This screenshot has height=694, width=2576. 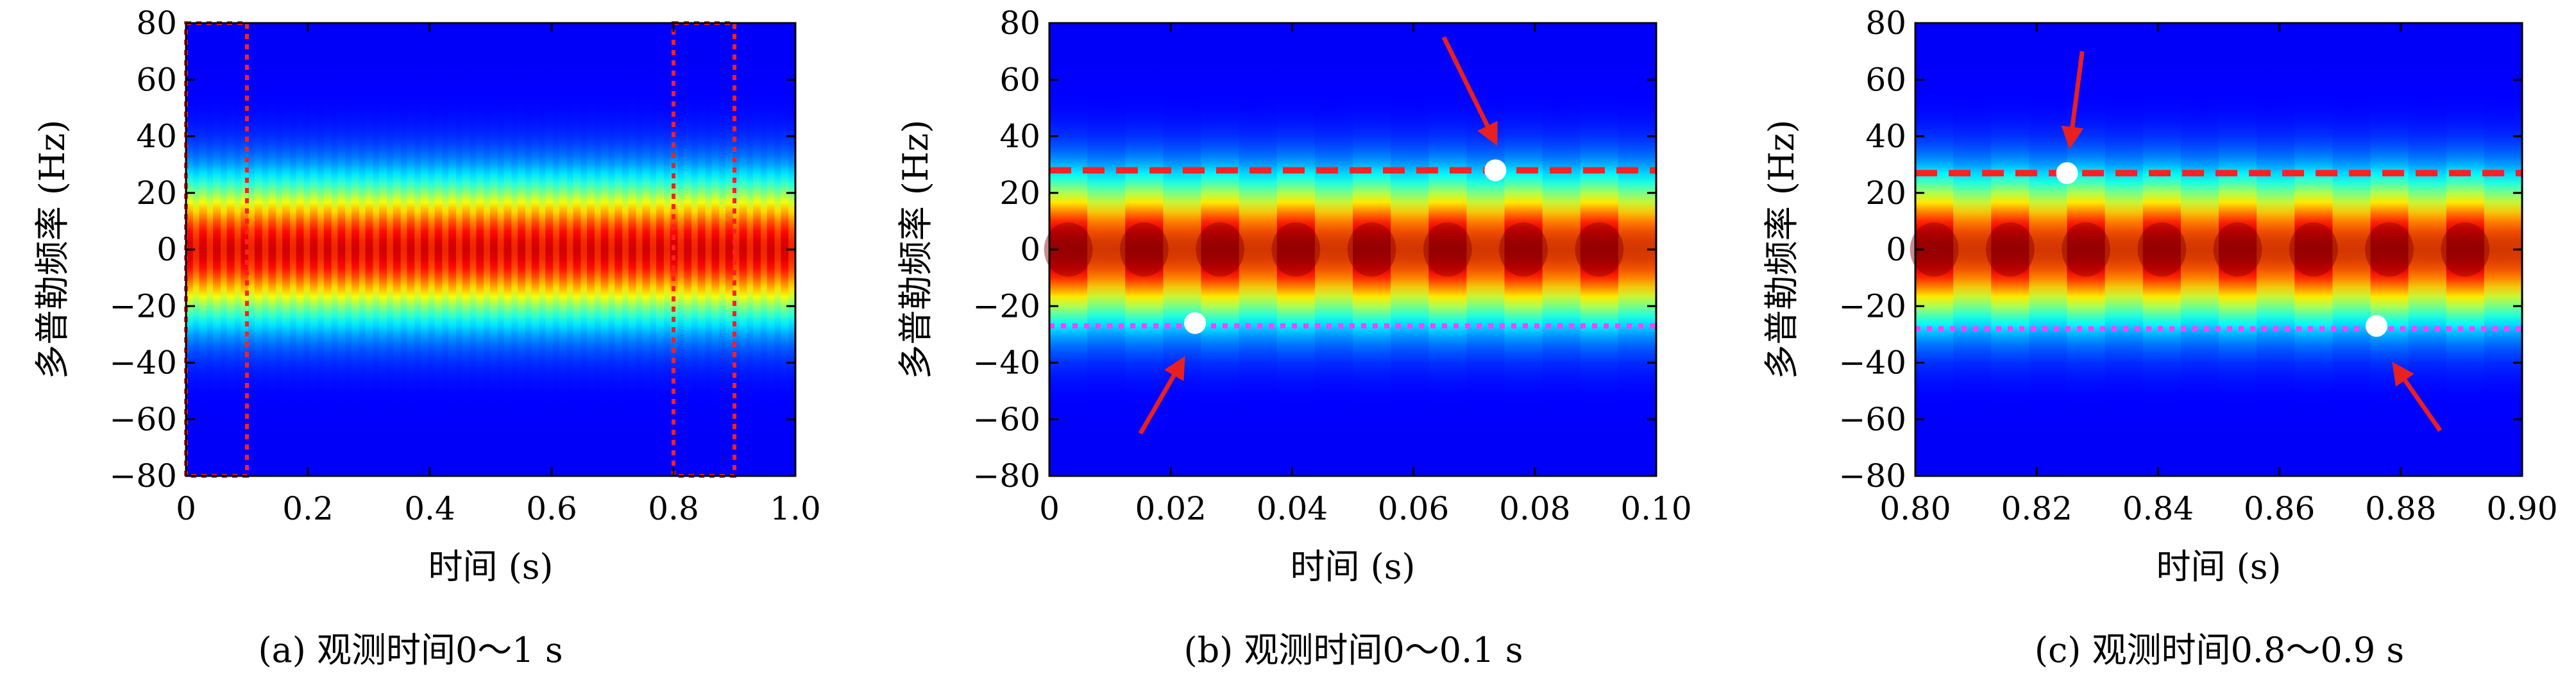 What do you see at coordinates (1534, 508) in the screenshot?
I see `x-tick-label: 0.08` at bounding box center [1534, 508].